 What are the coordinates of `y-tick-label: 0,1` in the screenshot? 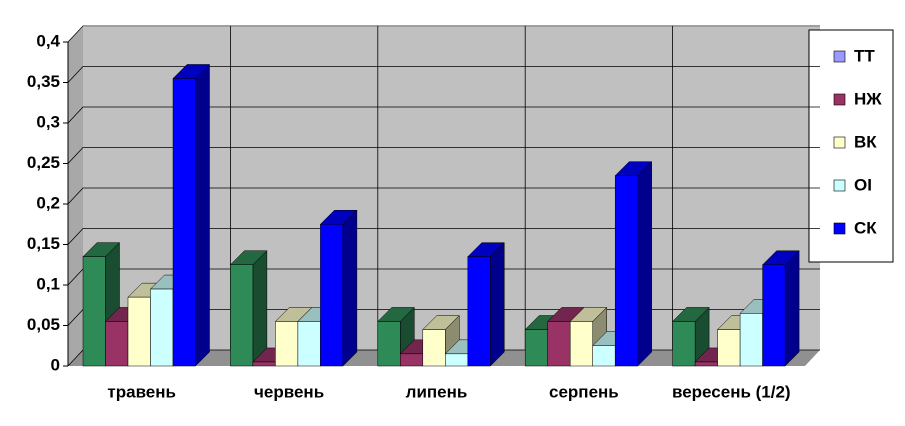 It's located at (48, 283).